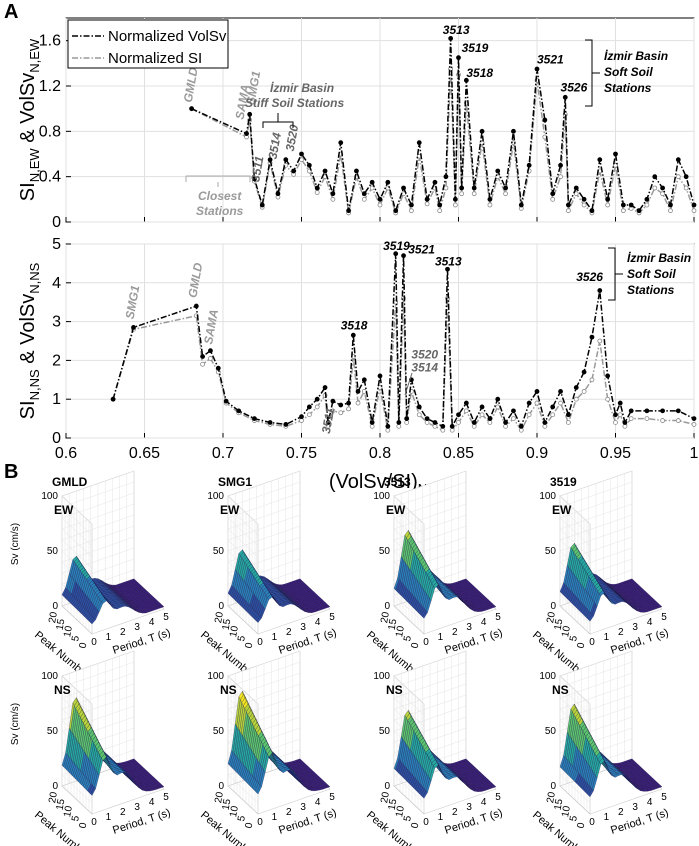 This screenshot has height=846, width=699. I want to click on station-annotation: 3520, so click(424, 354).